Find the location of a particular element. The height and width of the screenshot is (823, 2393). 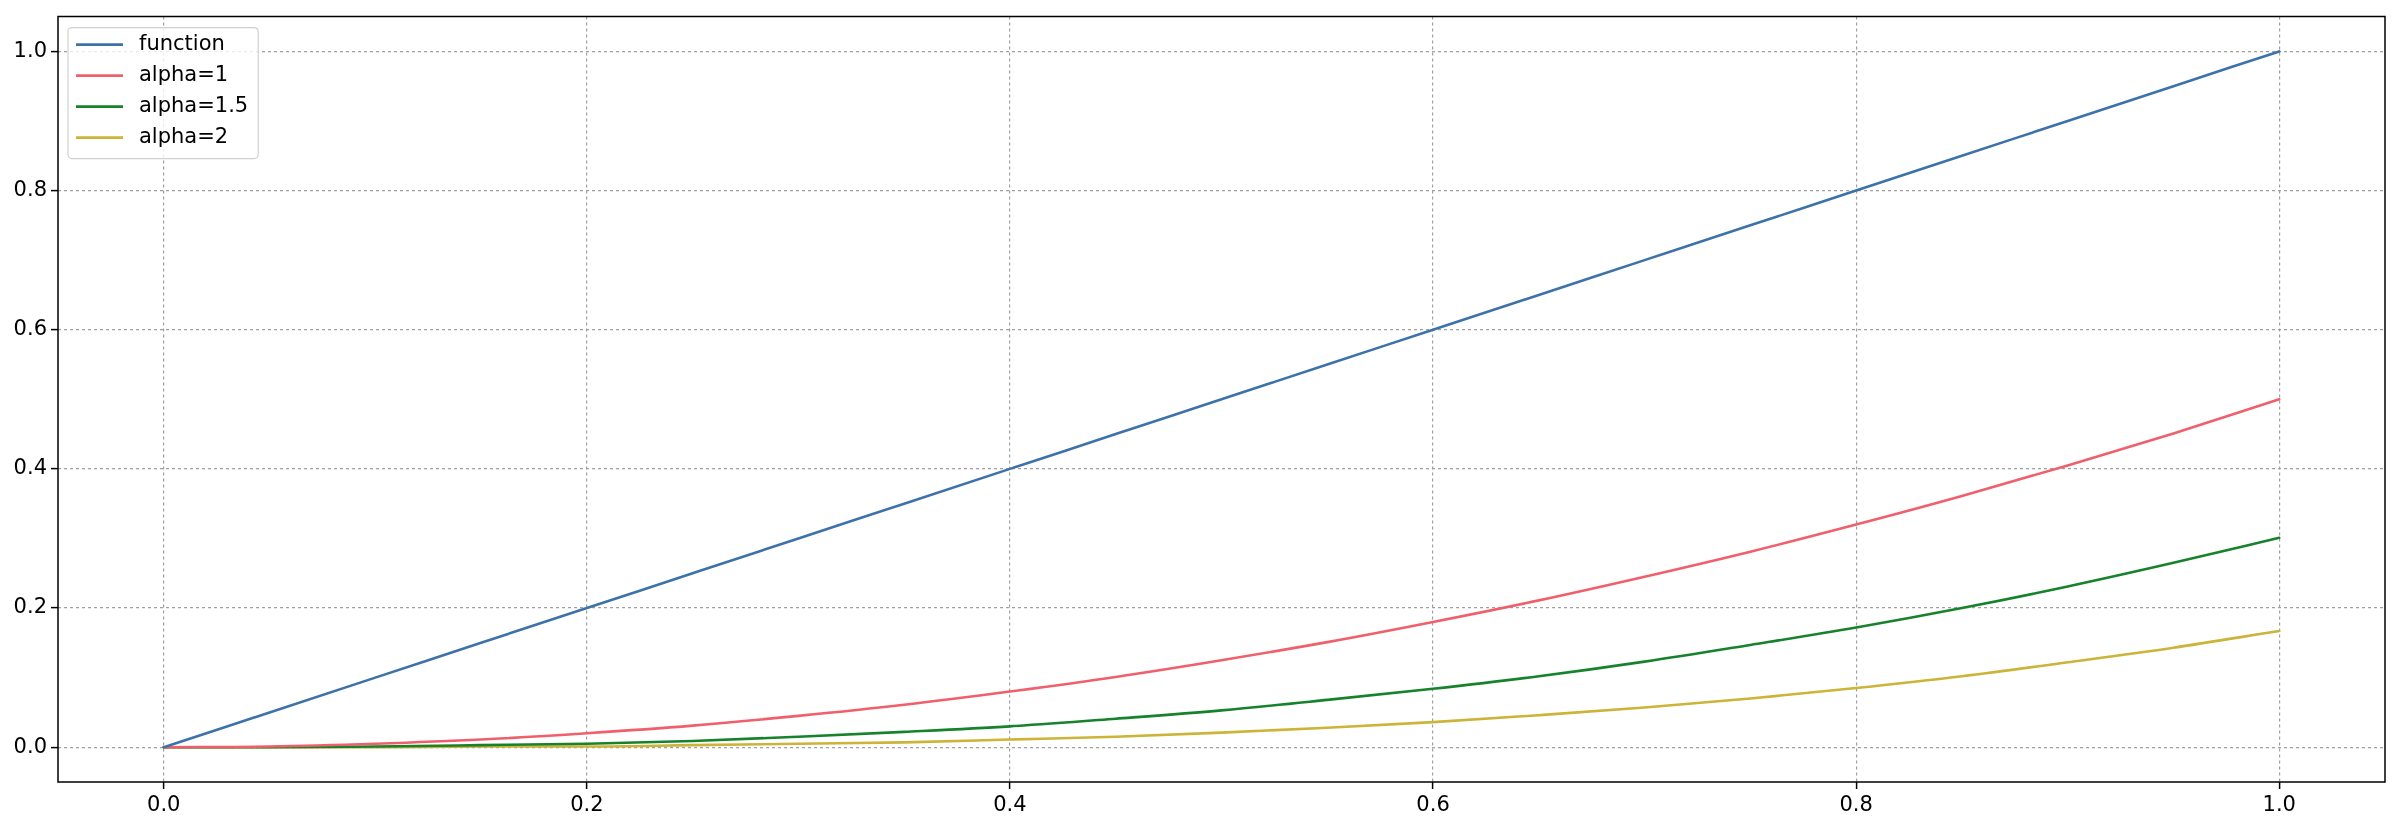

legend-label: alpha=1.5 is located at coordinates (194, 105).